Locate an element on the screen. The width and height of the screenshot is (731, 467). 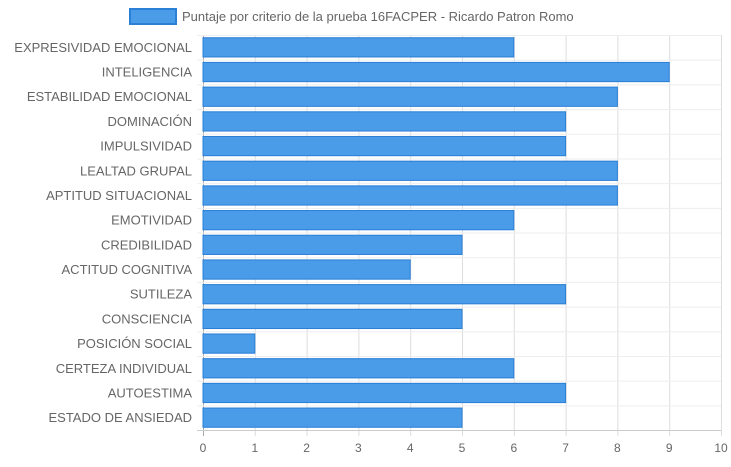
category-label: EXPRESIVIDAD EMOCIONAL is located at coordinates (103, 47).